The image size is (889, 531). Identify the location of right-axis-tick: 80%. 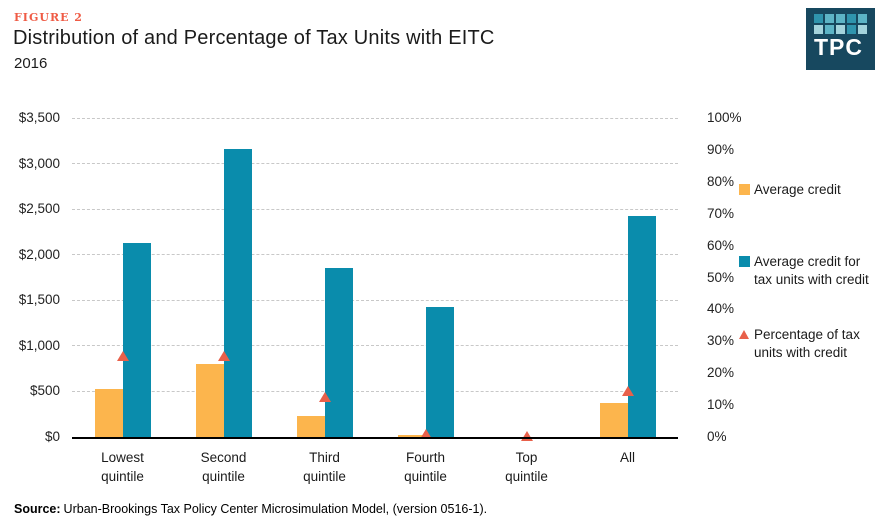
(721, 181).